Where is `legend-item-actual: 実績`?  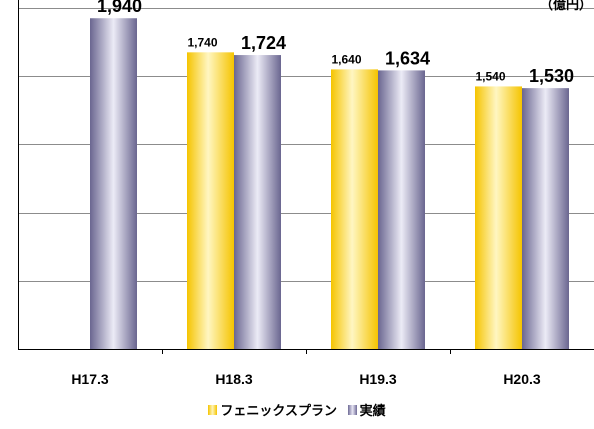 legend-item-actual: 実績 is located at coordinates (366, 409).